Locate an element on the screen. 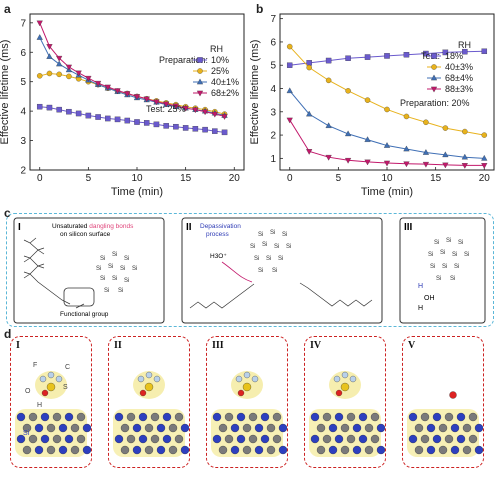  y-axis-label: Effective lifetime (ms) is located at coordinates (255, 92).